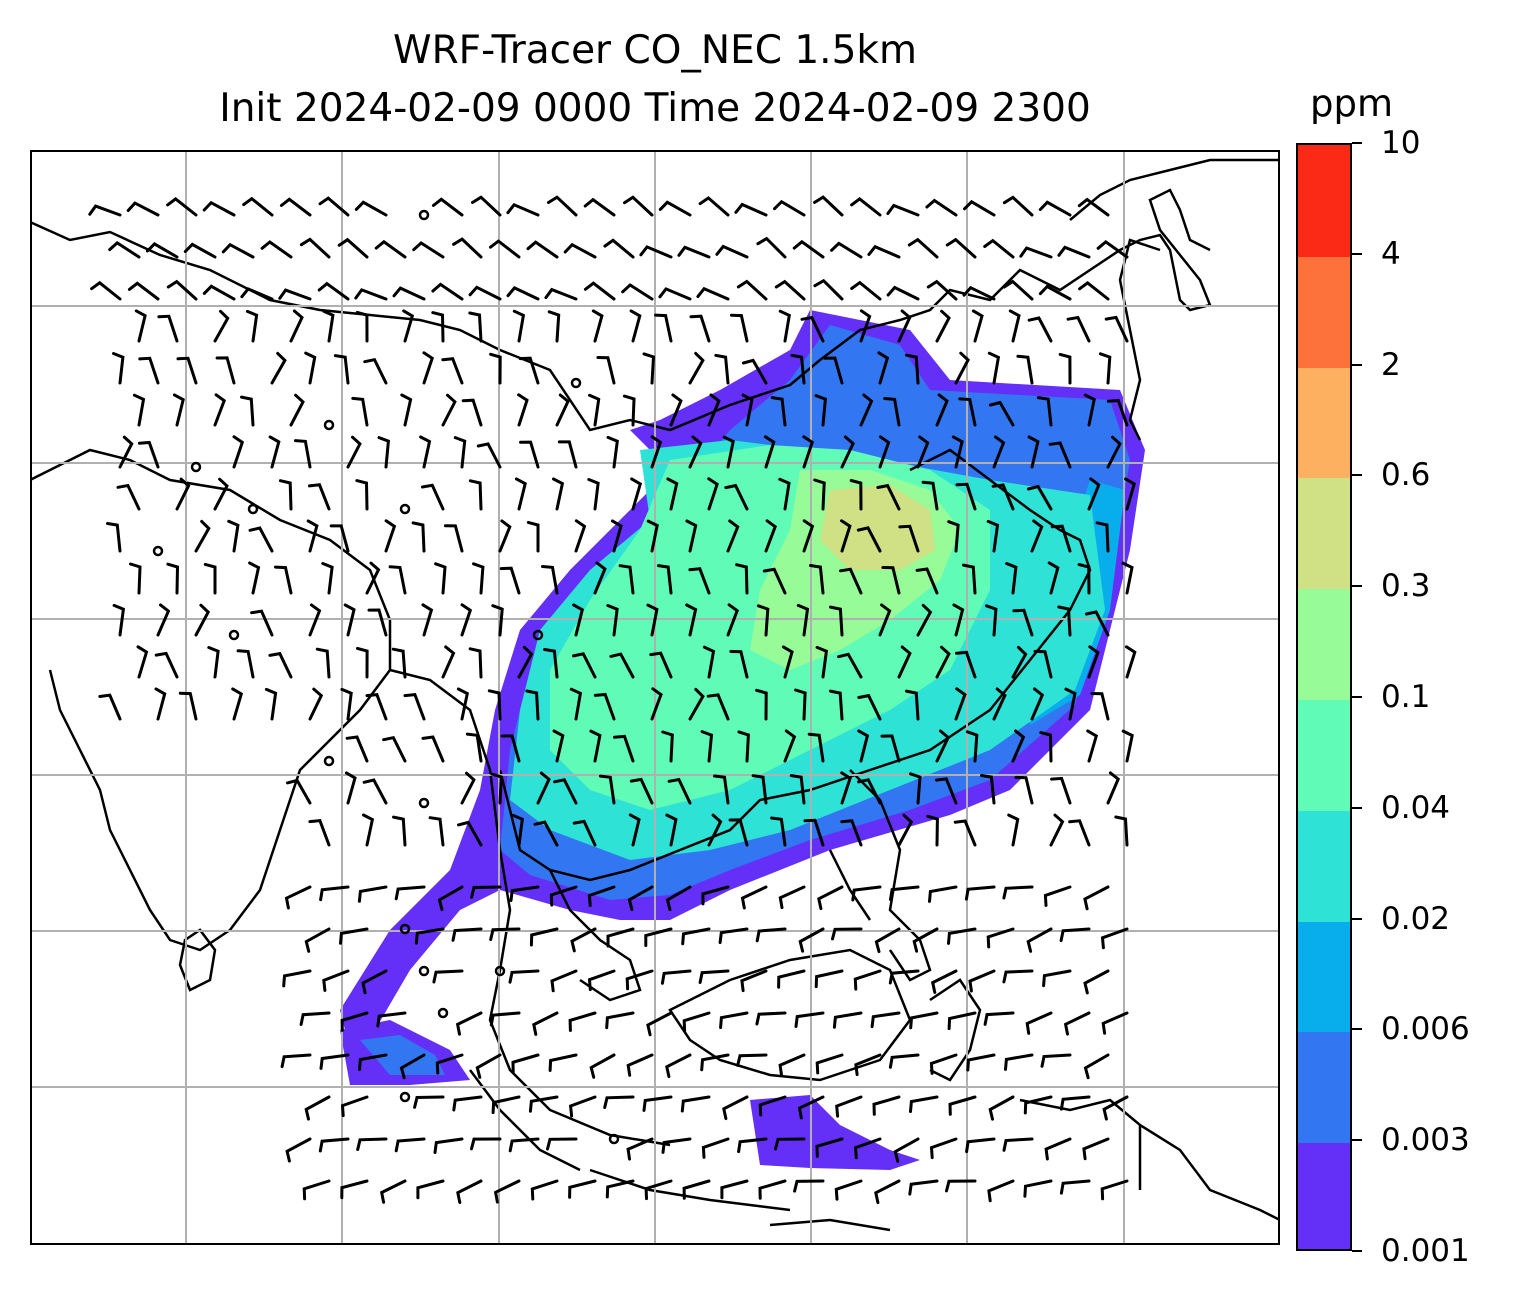 This screenshot has width=1528, height=1306. What do you see at coordinates (1149, 1160) in the screenshot?
I see `coastline-new-guinea` at bounding box center [1149, 1160].